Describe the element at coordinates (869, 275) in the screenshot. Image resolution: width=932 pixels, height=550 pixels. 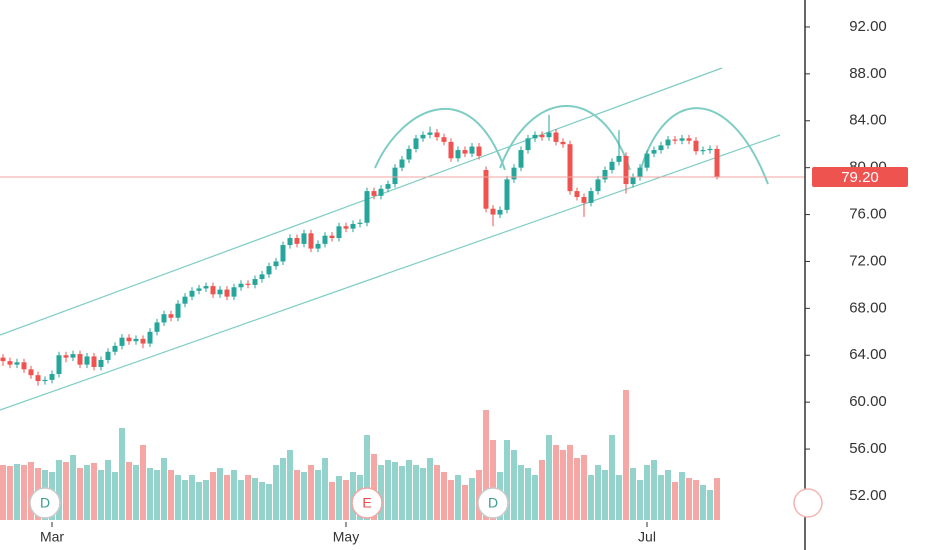
I see `axis-background` at that location.